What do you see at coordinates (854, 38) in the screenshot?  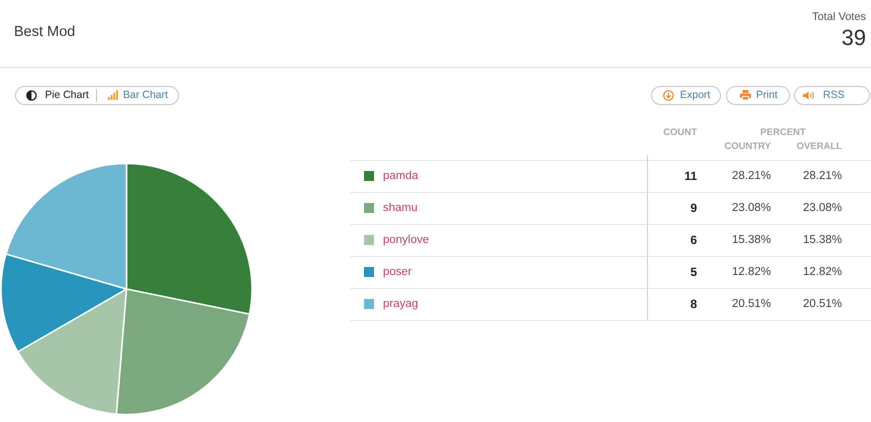 I see `text: 39` at bounding box center [854, 38].